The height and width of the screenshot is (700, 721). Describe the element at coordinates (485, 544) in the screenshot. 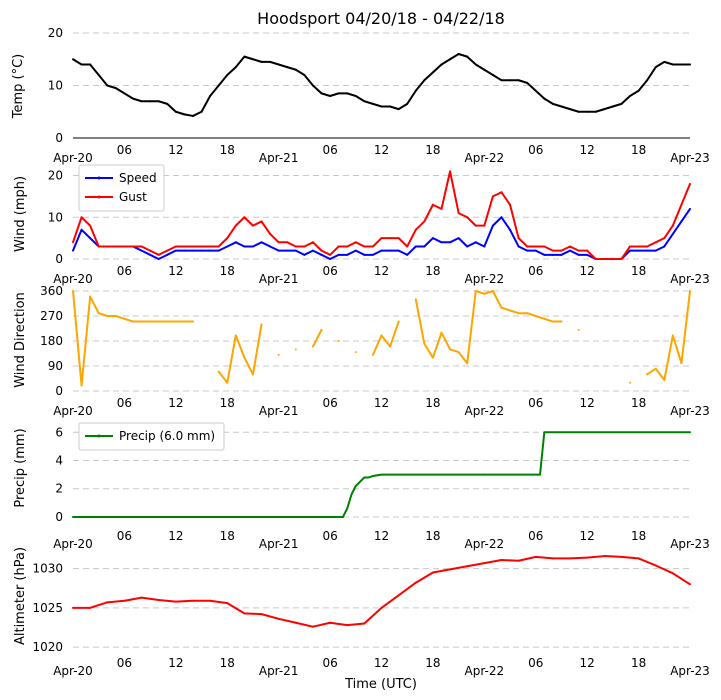

I see `precip-xtick-label: Apr-22` at that location.